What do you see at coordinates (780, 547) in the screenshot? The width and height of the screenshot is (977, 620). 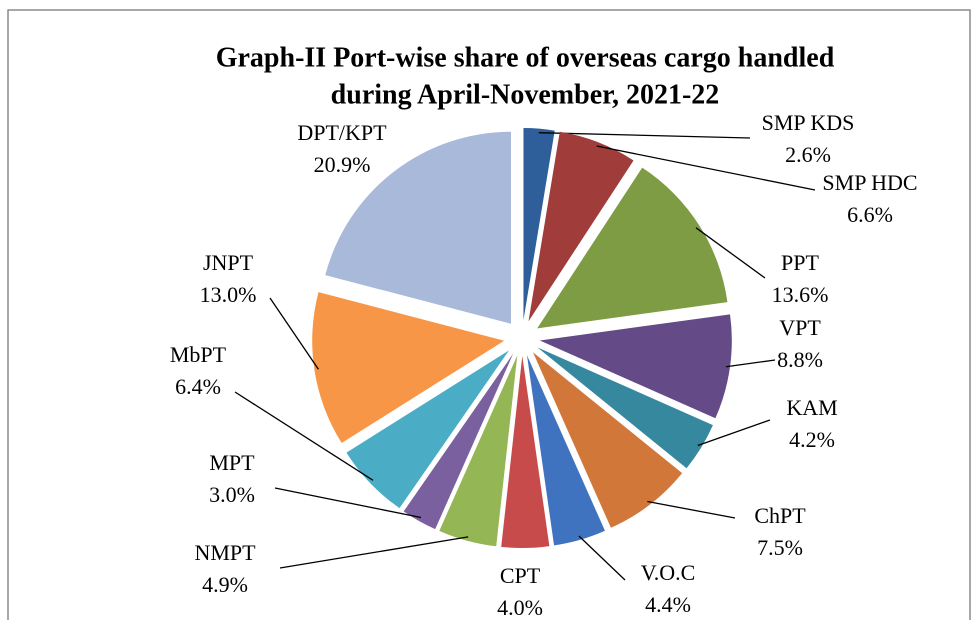 I see `slice-label-value: 7.5%` at bounding box center [780, 547].